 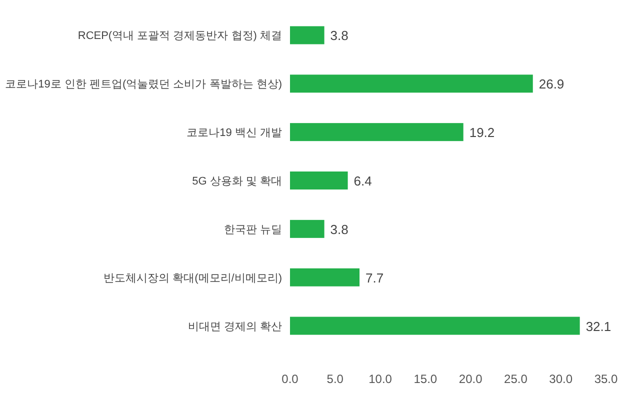 I want to click on x-tick-label: 10.0, so click(x=380, y=379).